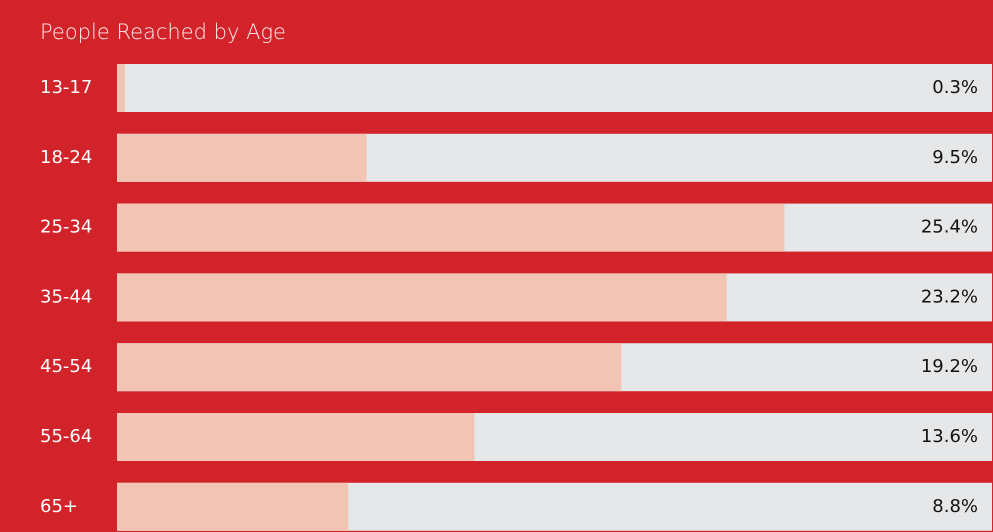  Describe the element at coordinates (66, 227) in the screenshot. I see `category-label: 25-34` at that location.